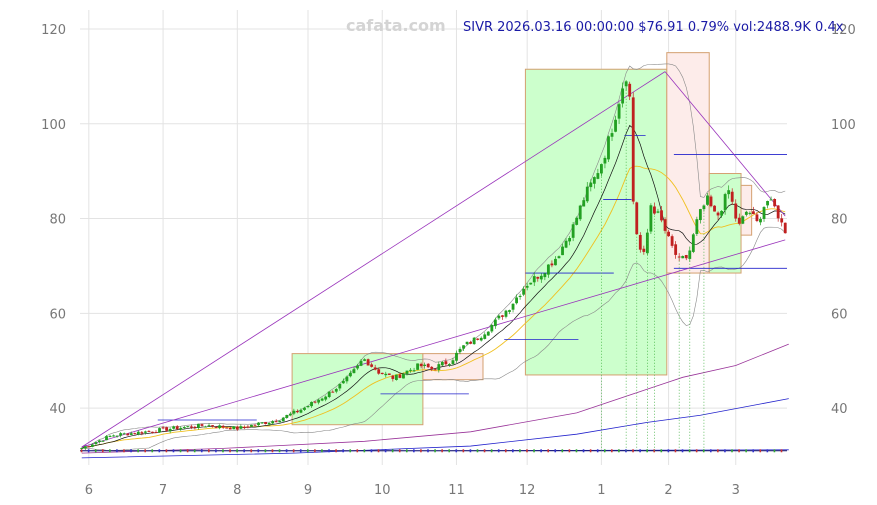 This screenshot has height=505, width=877. What do you see at coordinates (435, 428) in the screenshot?
I see `ma_blue-line` at bounding box center [435, 428].